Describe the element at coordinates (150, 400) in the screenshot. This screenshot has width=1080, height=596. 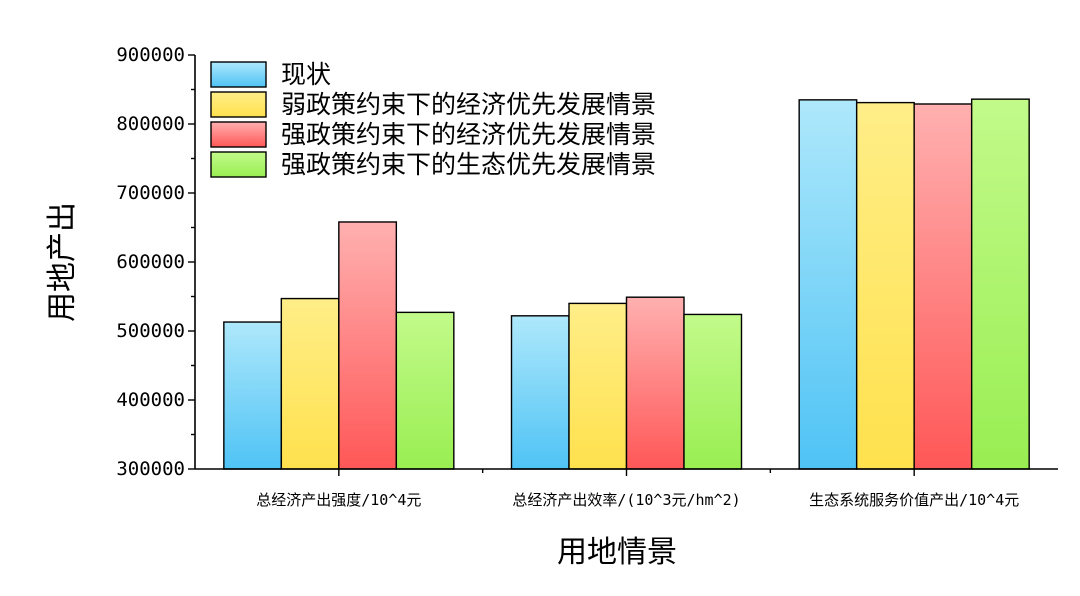
I see `y-tick-label: 400000` at that location.